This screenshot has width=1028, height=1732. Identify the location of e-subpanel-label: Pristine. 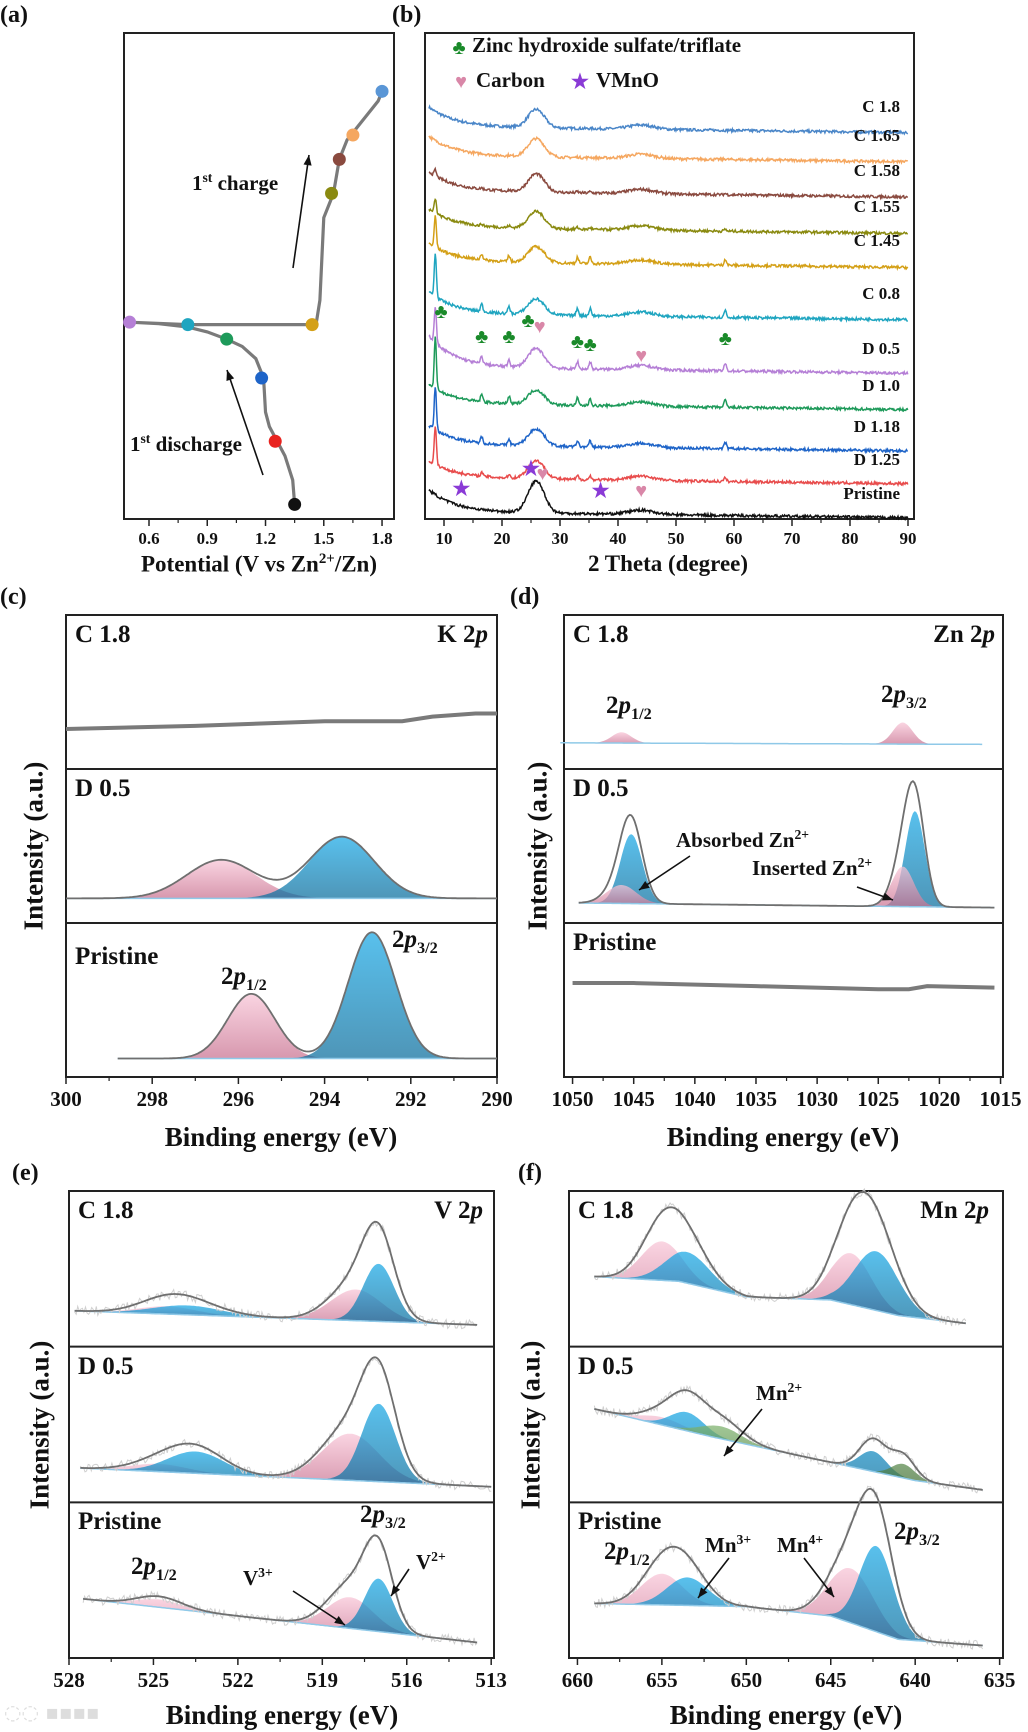
(120, 1522).